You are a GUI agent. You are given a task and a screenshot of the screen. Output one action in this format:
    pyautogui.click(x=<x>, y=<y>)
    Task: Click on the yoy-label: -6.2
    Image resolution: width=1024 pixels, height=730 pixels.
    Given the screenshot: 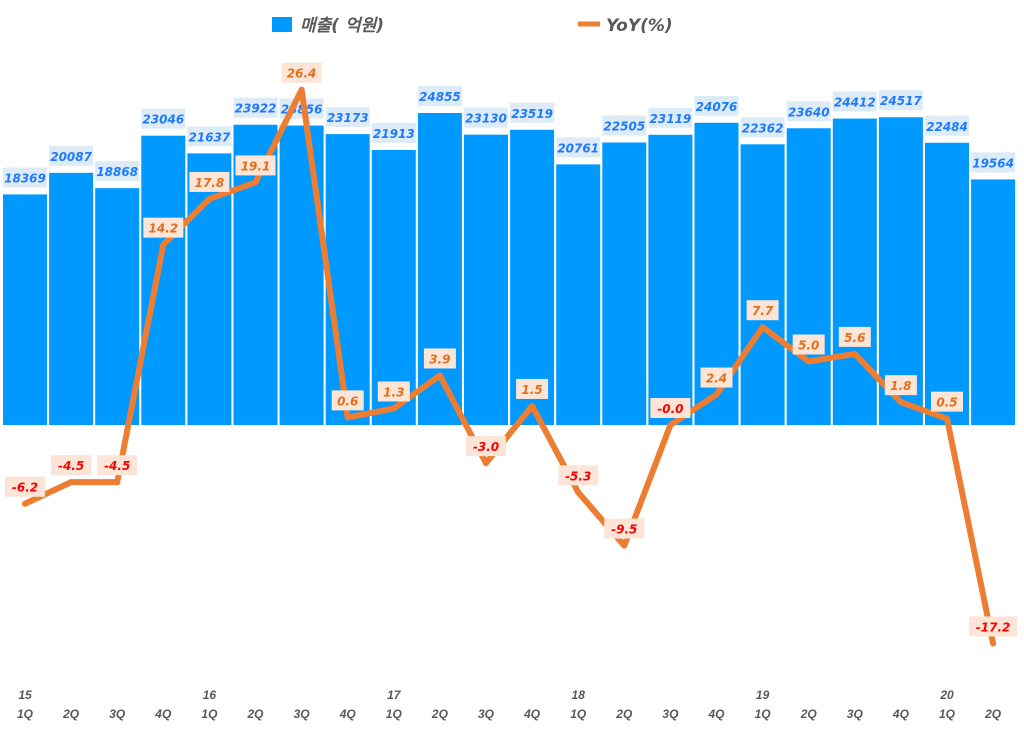 What is the action you would take?
    pyautogui.click(x=25, y=488)
    